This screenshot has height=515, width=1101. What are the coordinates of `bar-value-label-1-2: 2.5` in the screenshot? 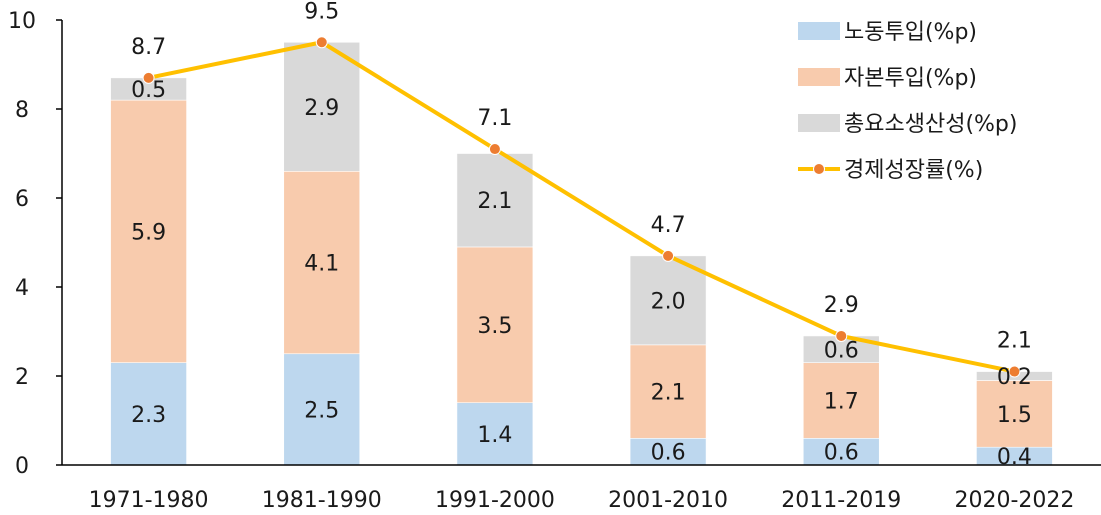 It's located at (321, 410).